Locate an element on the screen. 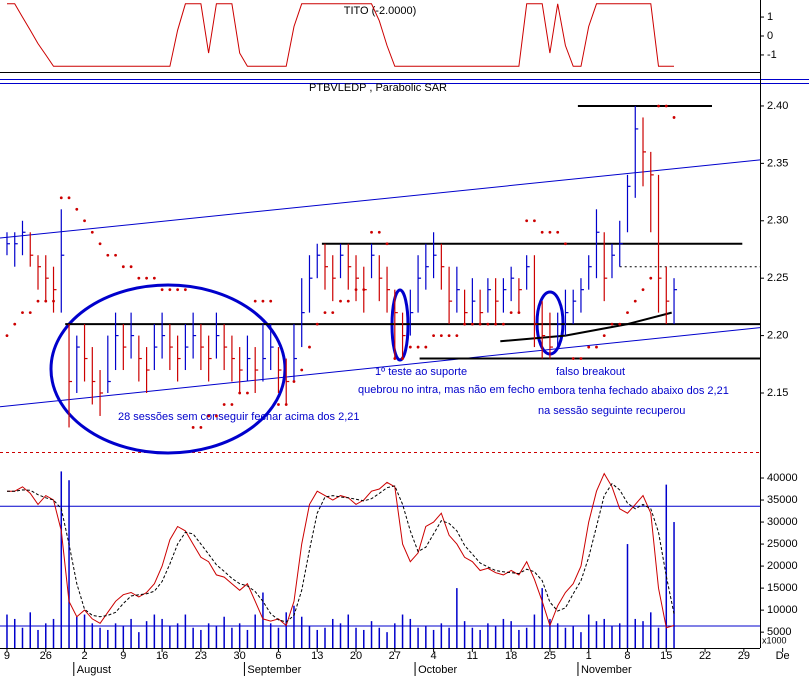 The image size is (809, 676). x-tick-label: 9 is located at coordinates (123, 656).